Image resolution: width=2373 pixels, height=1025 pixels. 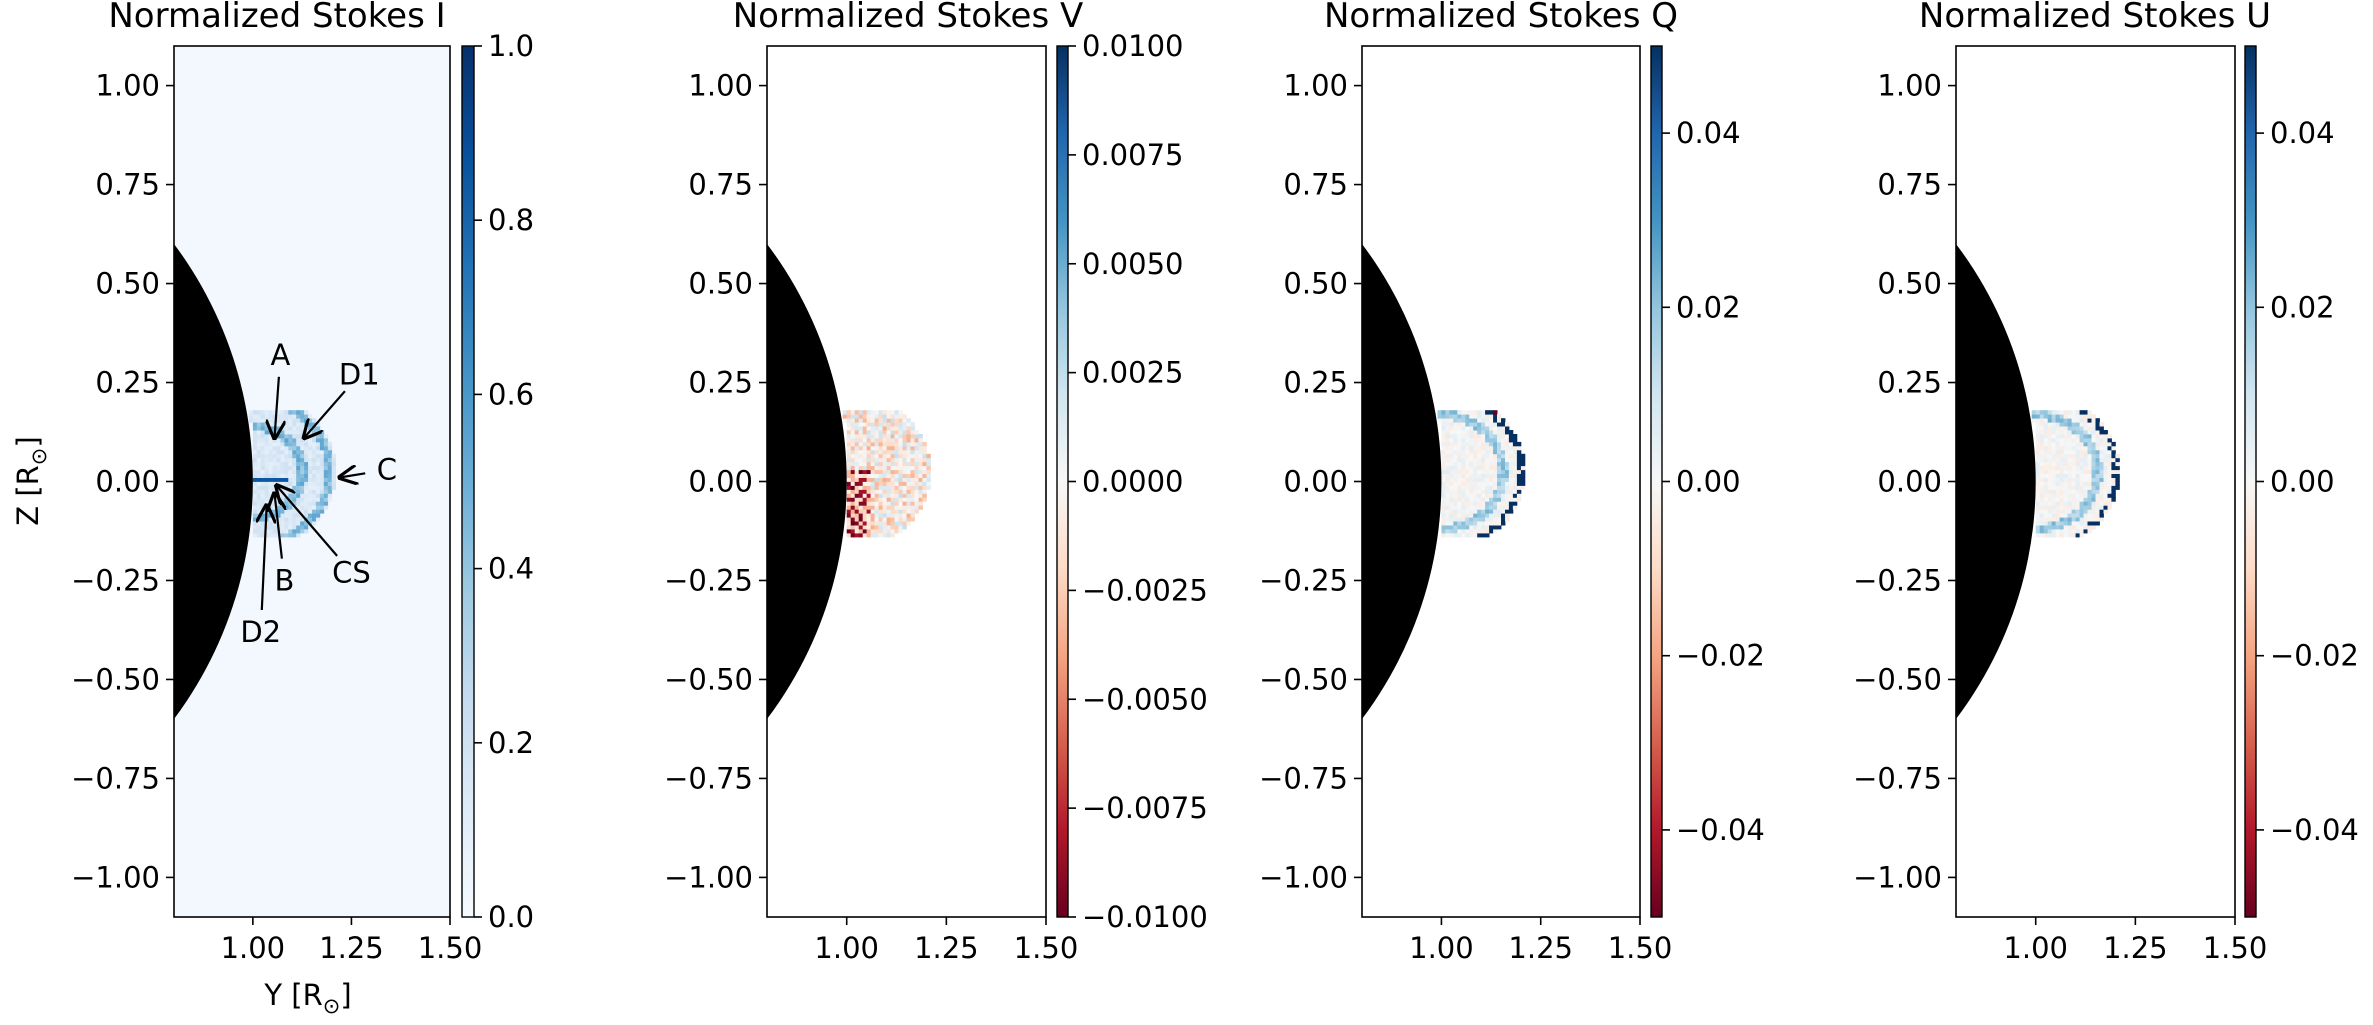 I want to click on colorbar-tick-label: 0.04, so click(x=1708, y=133).